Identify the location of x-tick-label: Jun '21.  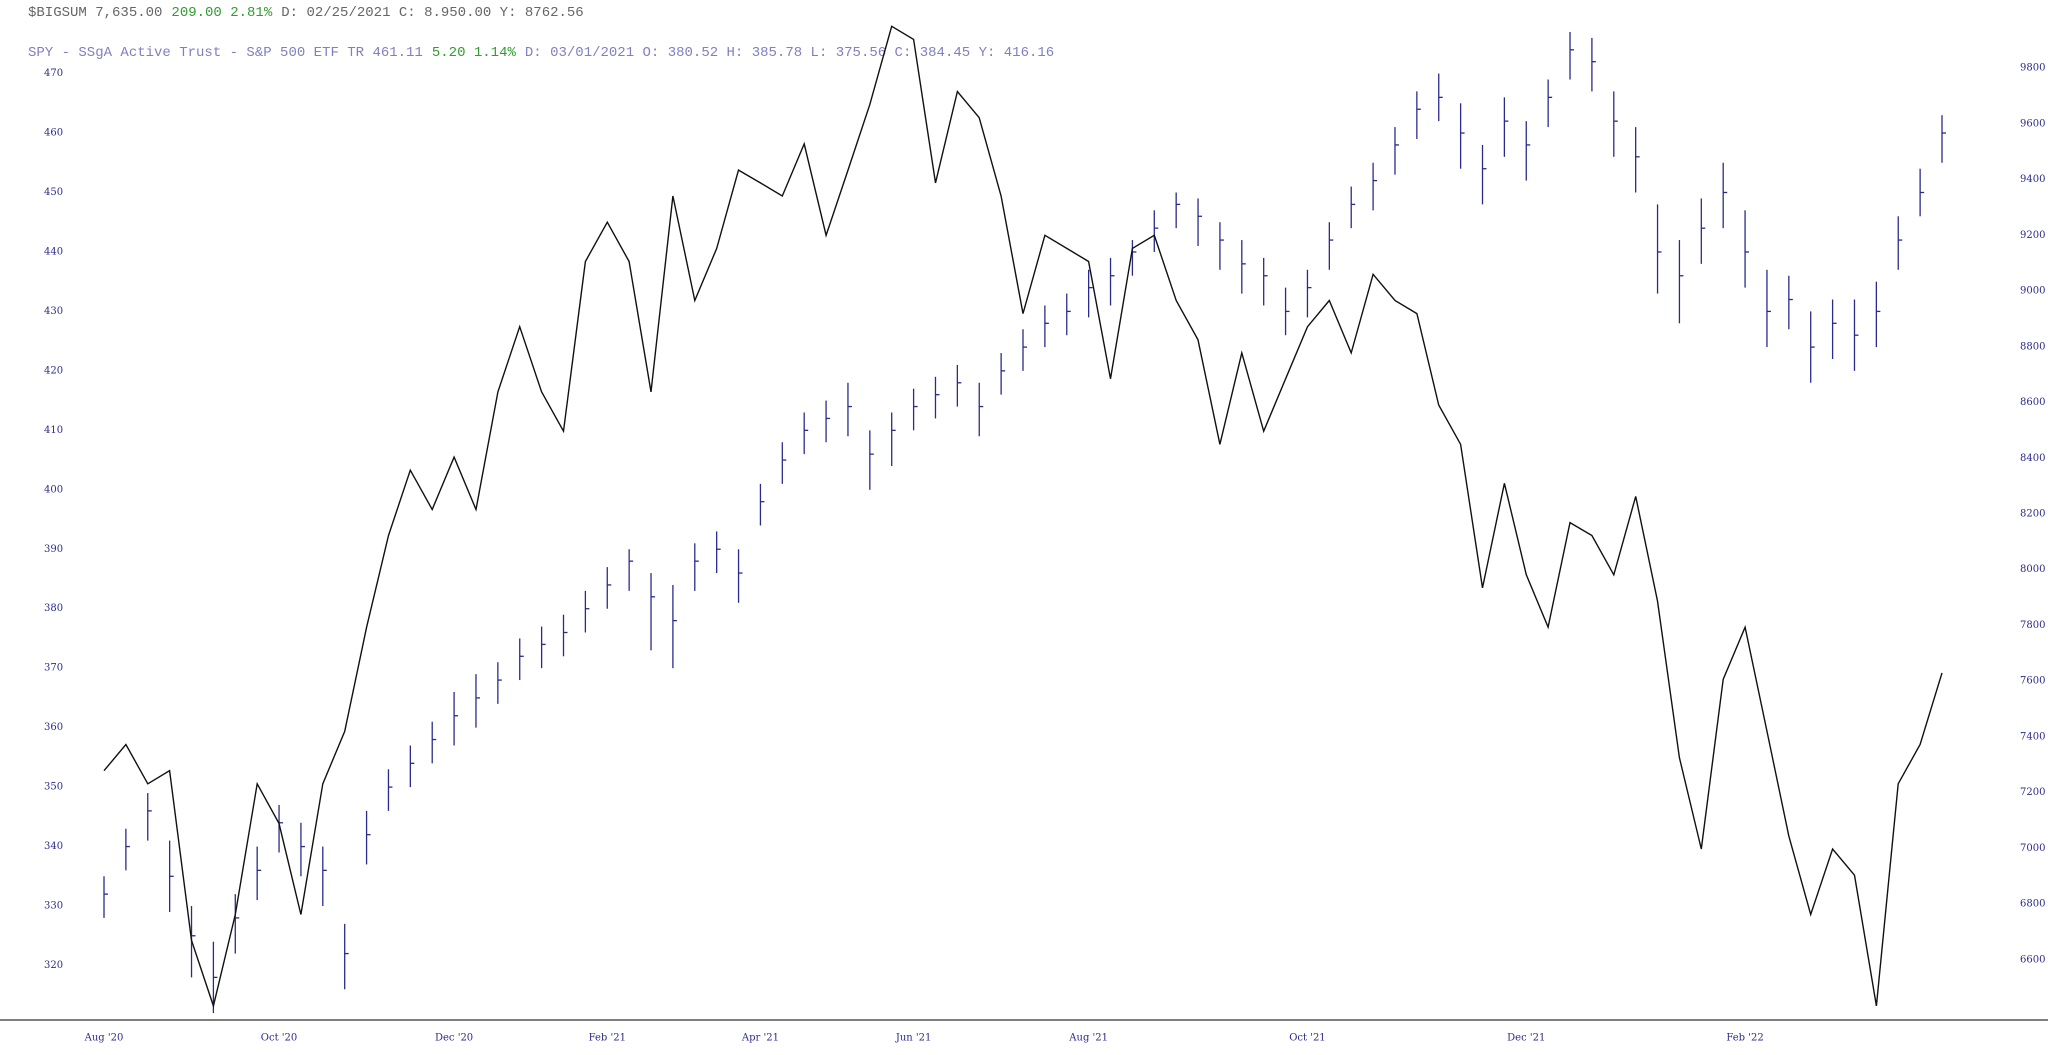
(913, 1038).